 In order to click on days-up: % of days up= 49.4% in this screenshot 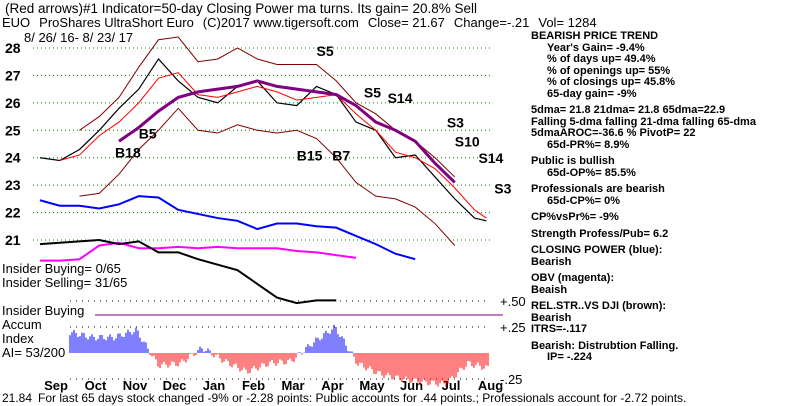, I will do `click(601, 59)`.